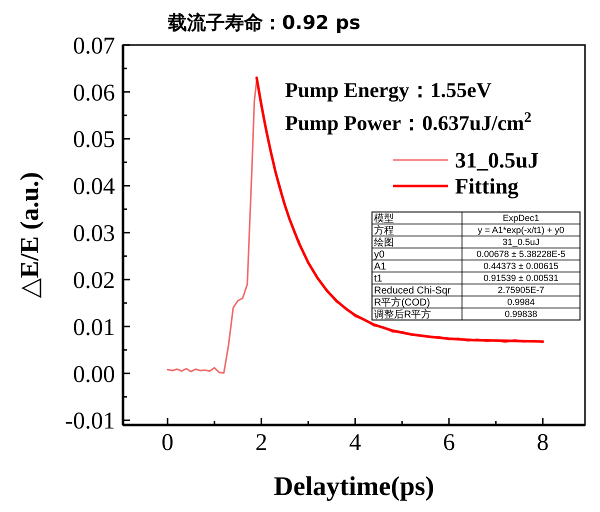  What do you see at coordinates (94, 281) in the screenshot?
I see `y-tick-label: 0.02` at bounding box center [94, 281].